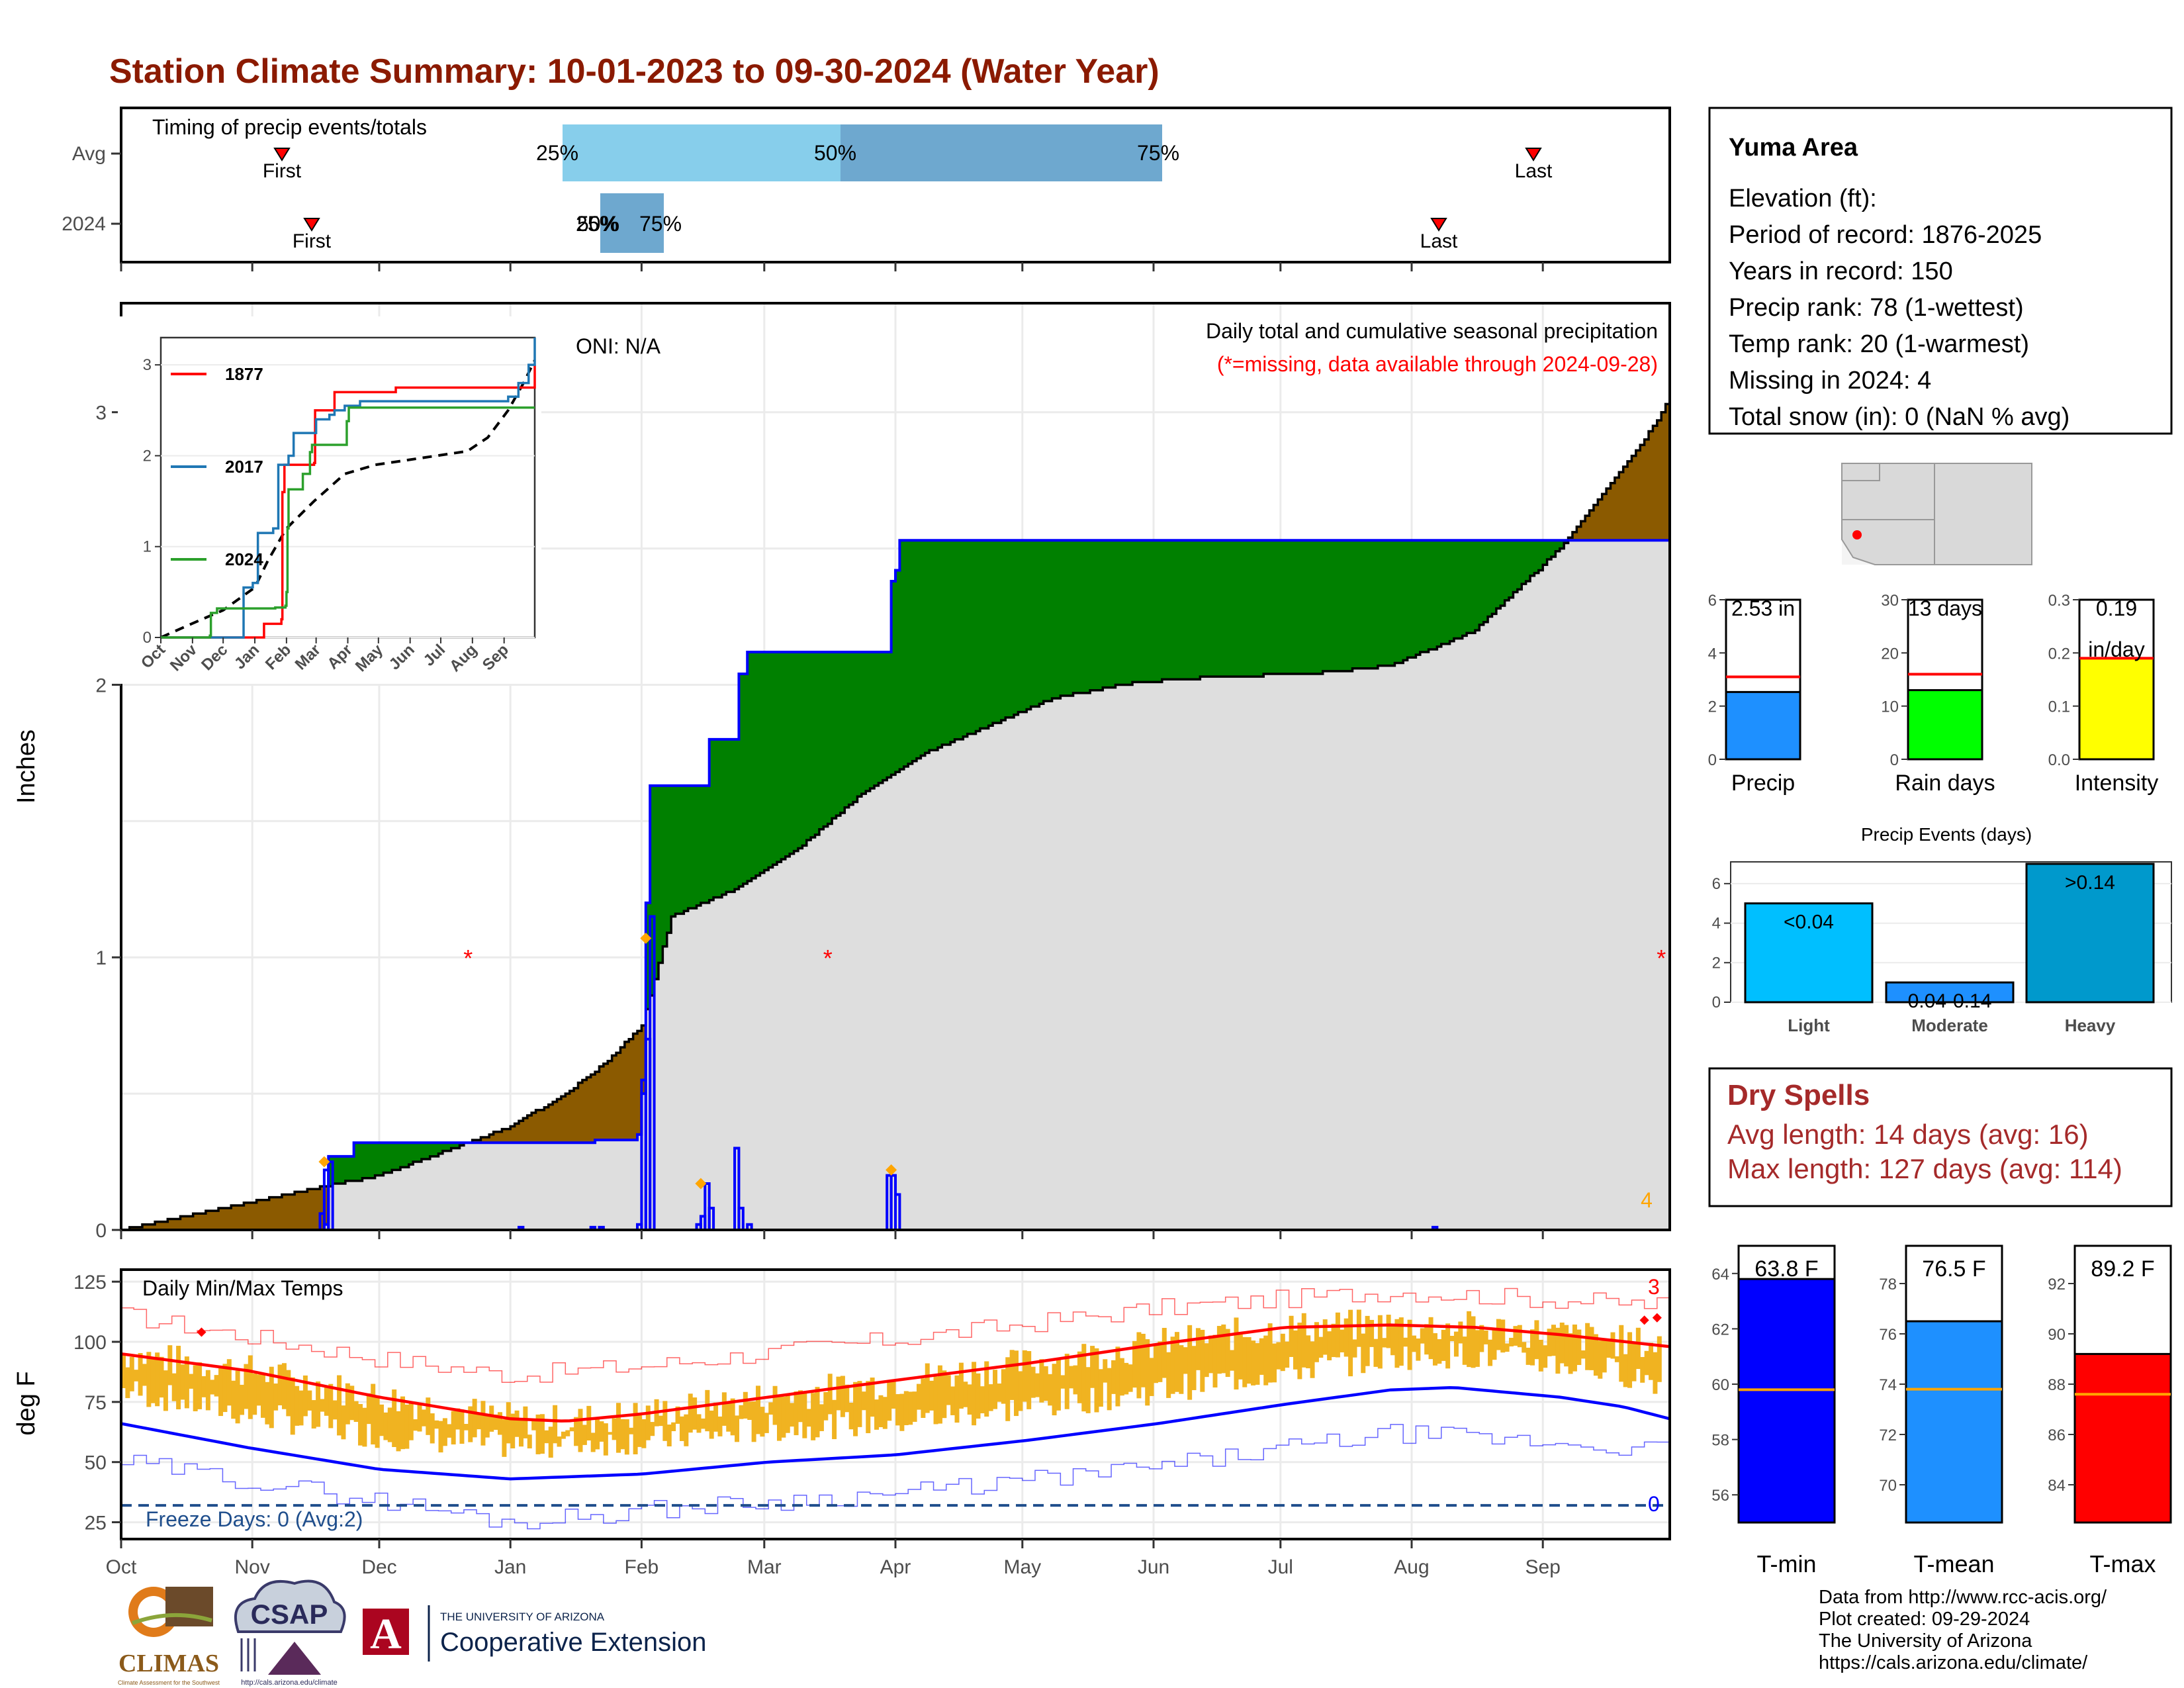  What do you see at coordinates (386, 1634) in the screenshot?
I see `ua-letter: A` at bounding box center [386, 1634].